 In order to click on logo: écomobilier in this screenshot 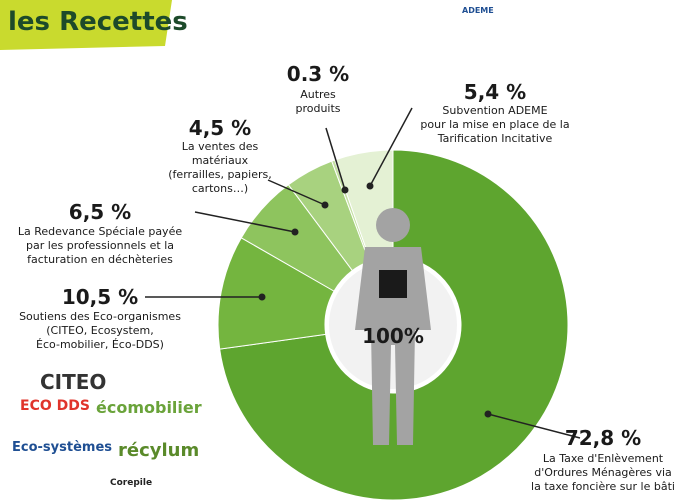, I will do `click(149, 407)`.